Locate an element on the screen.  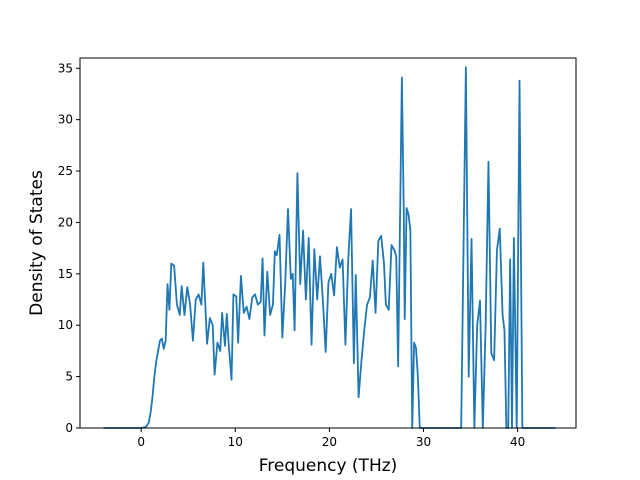
y-tick-label: 35 is located at coordinates (65, 68).